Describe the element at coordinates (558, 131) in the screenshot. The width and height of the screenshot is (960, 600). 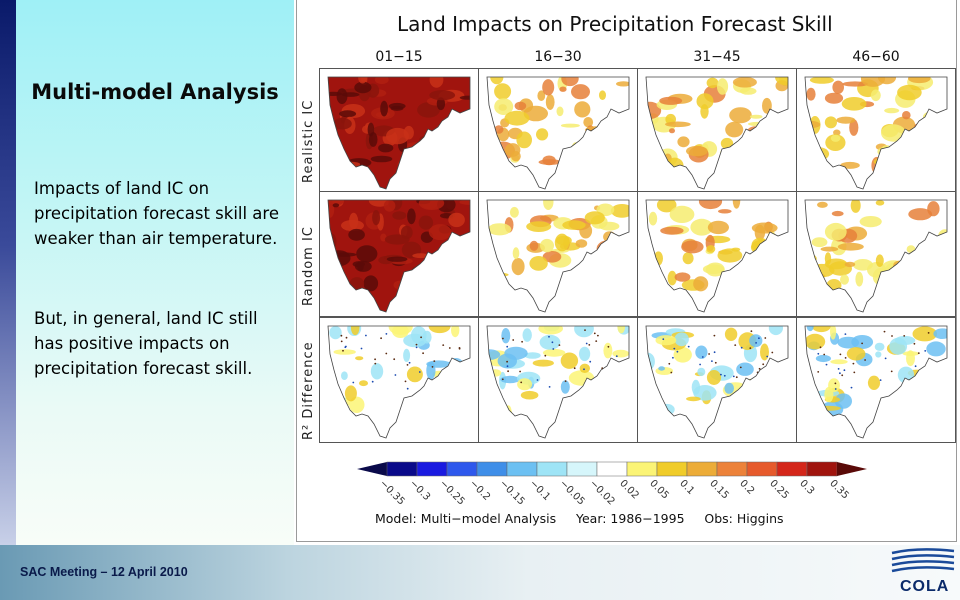
I see `map-panel-r1-c2` at that location.